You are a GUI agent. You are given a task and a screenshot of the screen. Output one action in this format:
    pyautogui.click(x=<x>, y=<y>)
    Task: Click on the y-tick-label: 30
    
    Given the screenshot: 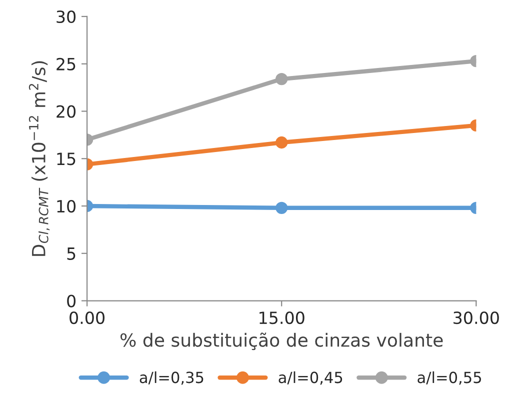 What is the action you would take?
    pyautogui.click(x=66, y=17)
    